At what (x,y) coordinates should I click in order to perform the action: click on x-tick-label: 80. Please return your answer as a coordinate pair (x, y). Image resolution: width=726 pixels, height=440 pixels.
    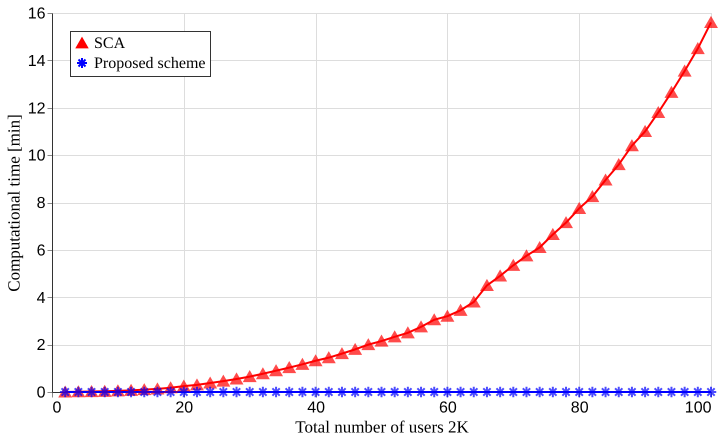
    Looking at the image, I should click on (579, 408).